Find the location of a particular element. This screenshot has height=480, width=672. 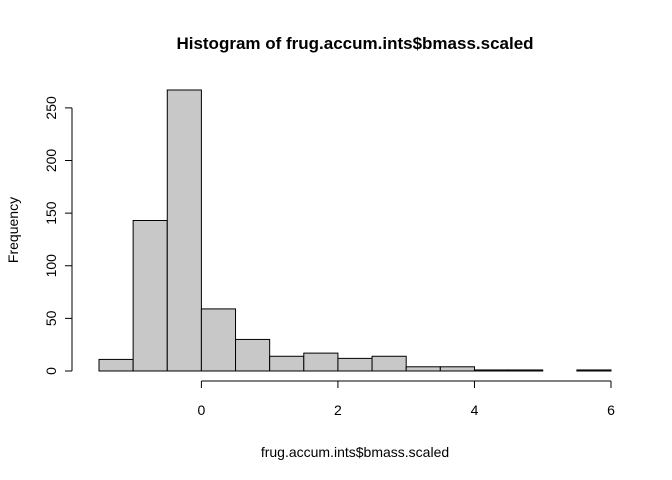

x-tick-label: 6 is located at coordinates (611, 410).